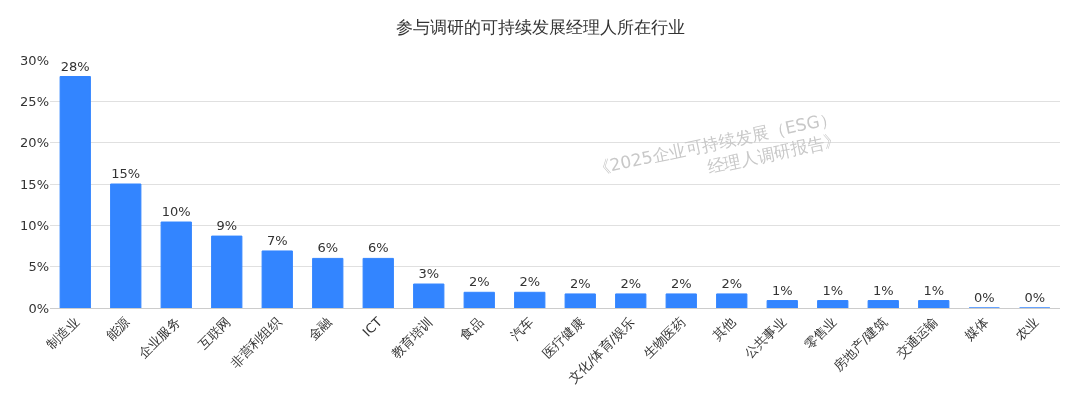 The image size is (1080, 416). What do you see at coordinates (563, 338) in the screenshot?
I see `x-tick-label: 医疗健康` at bounding box center [563, 338].